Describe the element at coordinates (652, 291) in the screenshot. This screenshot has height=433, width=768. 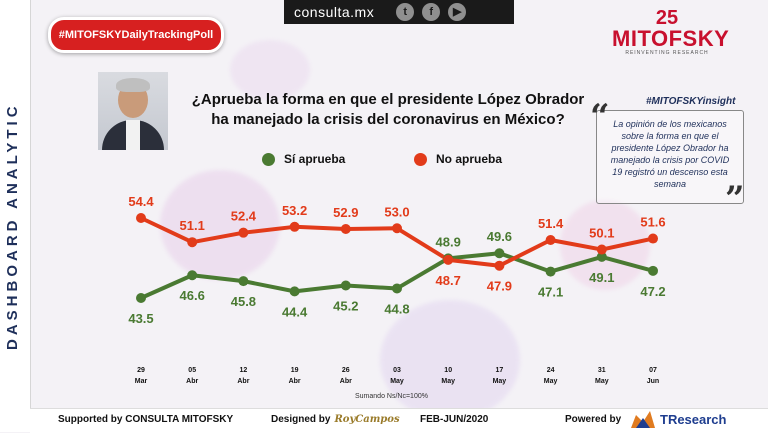
I see `data-label: 47.2` at that location.